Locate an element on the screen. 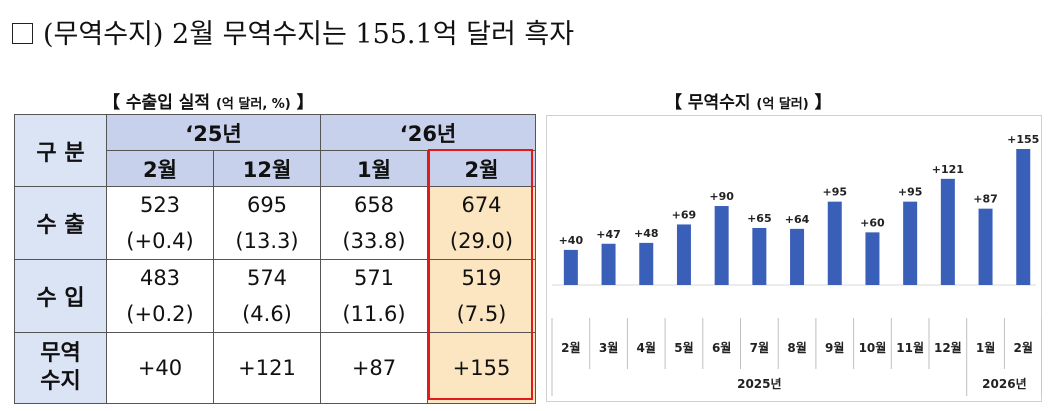 This screenshot has width=1060, height=411. data-label: +40 is located at coordinates (571, 240).